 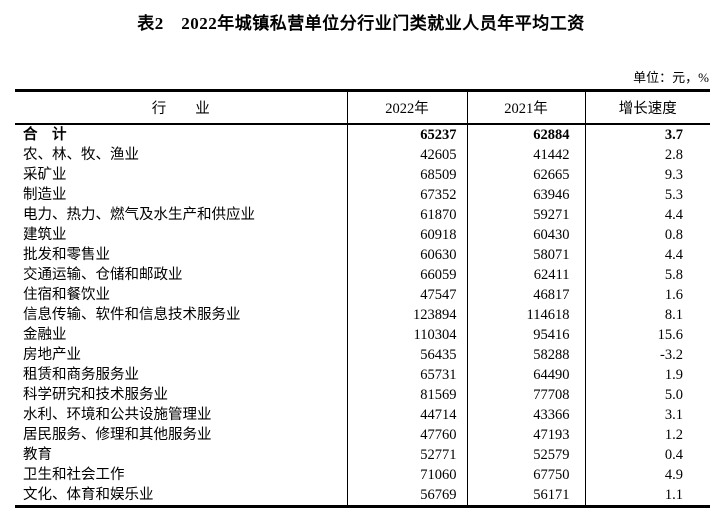 What do you see at coordinates (647, 107) in the screenshot?
I see `col-header-growth: 增长速度` at bounding box center [647, 107].